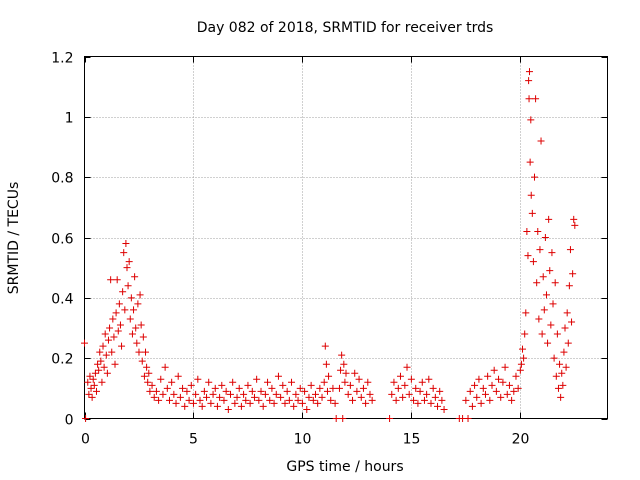 The image size is (640, 480). Describe the element at coordinates (62, 59) in the screenshot. I see `y-tick-label: 1.2` at that location.